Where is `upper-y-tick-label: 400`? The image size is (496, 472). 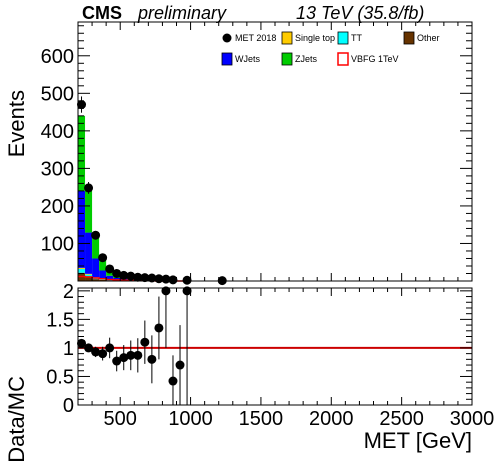
upper-y-tick-label: 400 is located at coordinates (57, 132).